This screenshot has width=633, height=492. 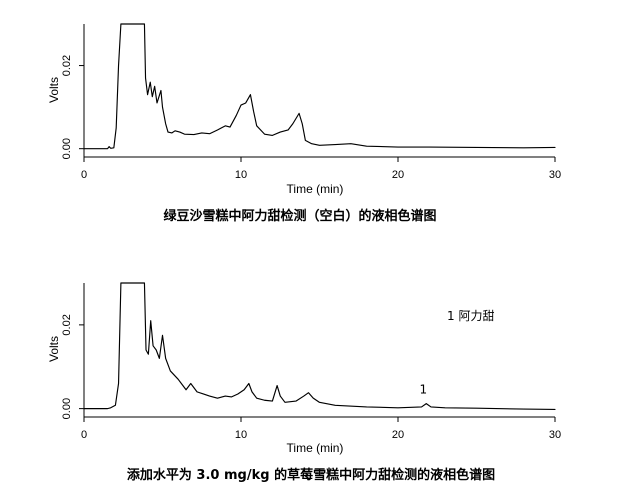 What do you see at coordinates (299, 216) in the screenshot?
I see `chart-caption: 绿豆沙雪糕中阿力甜检测（空白）的液相色谱图` at bounding box center [299, 216].